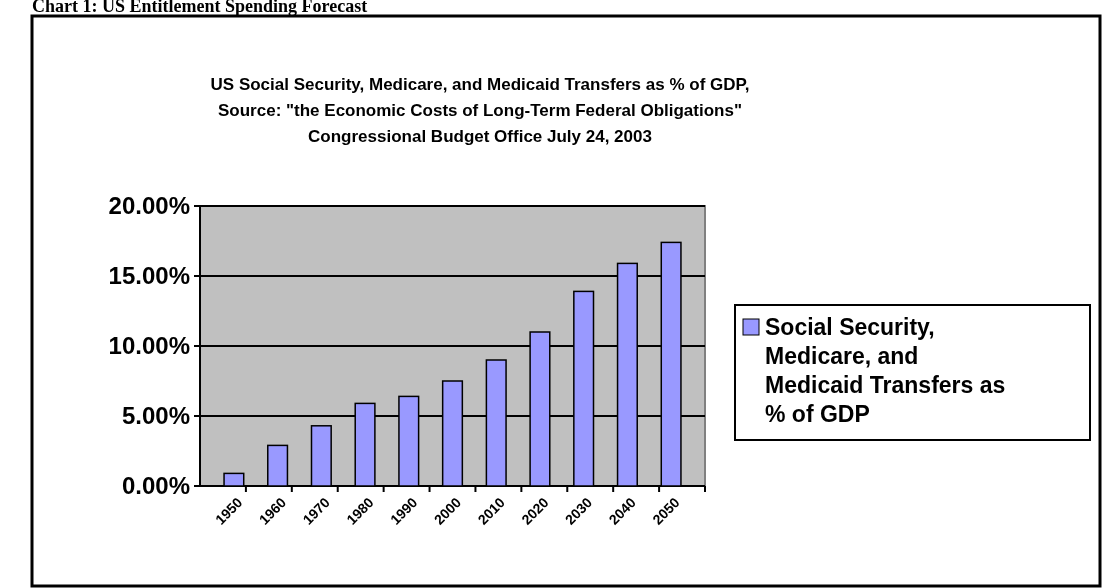 The image size is (1108, 588). What do you see at coordinates (155, 486) in the screenshot?
I see `y-tick-label: 0.00%` at bounding box center [155, 486].